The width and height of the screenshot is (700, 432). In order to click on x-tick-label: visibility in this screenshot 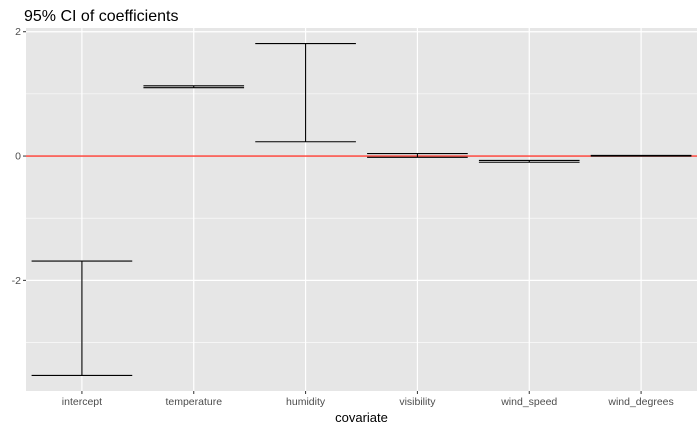, I will do `click(417, 402)`.